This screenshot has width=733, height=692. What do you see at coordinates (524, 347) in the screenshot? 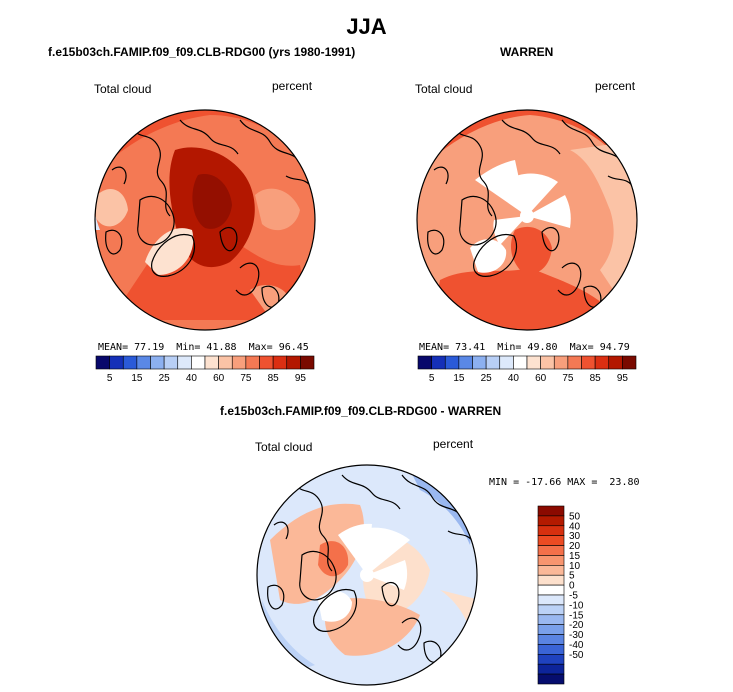
I see `panel2-stats: MEAN= 73.41 Min= 49.80 Max= 94.79` at bounding box center [524, 347].